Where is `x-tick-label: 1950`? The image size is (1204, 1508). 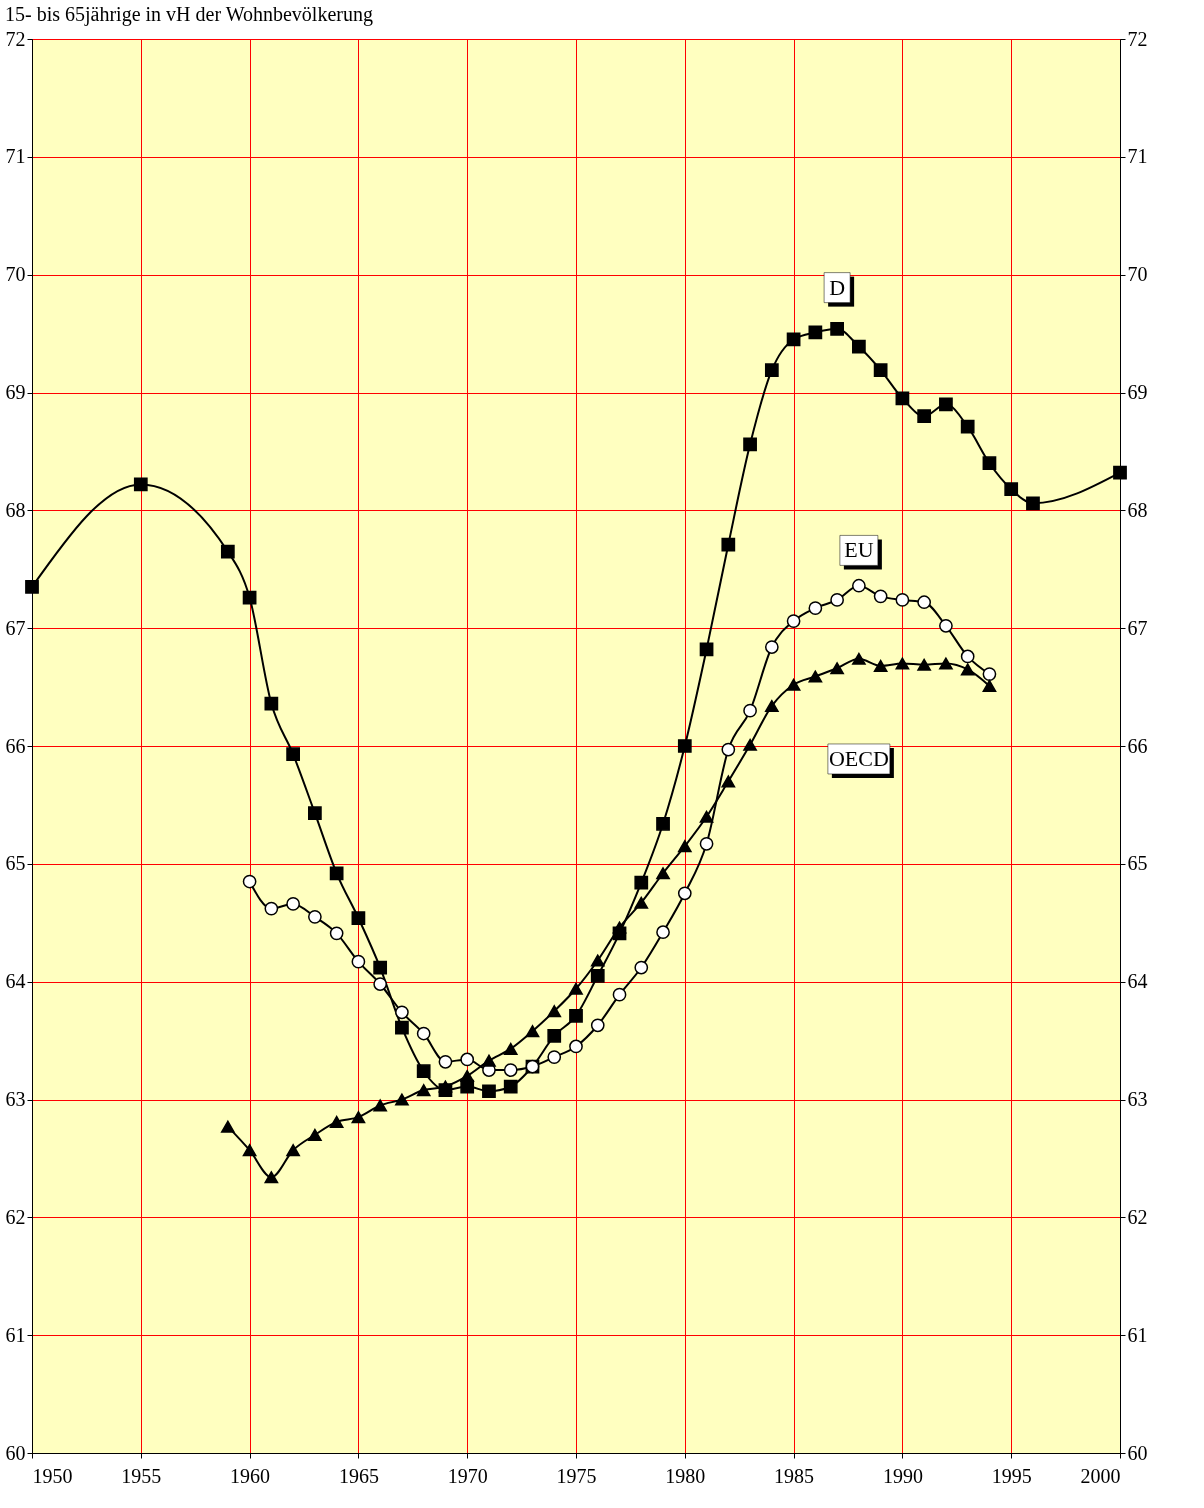
x-tick-label: 1950 is located at coordinates (52, 1475).